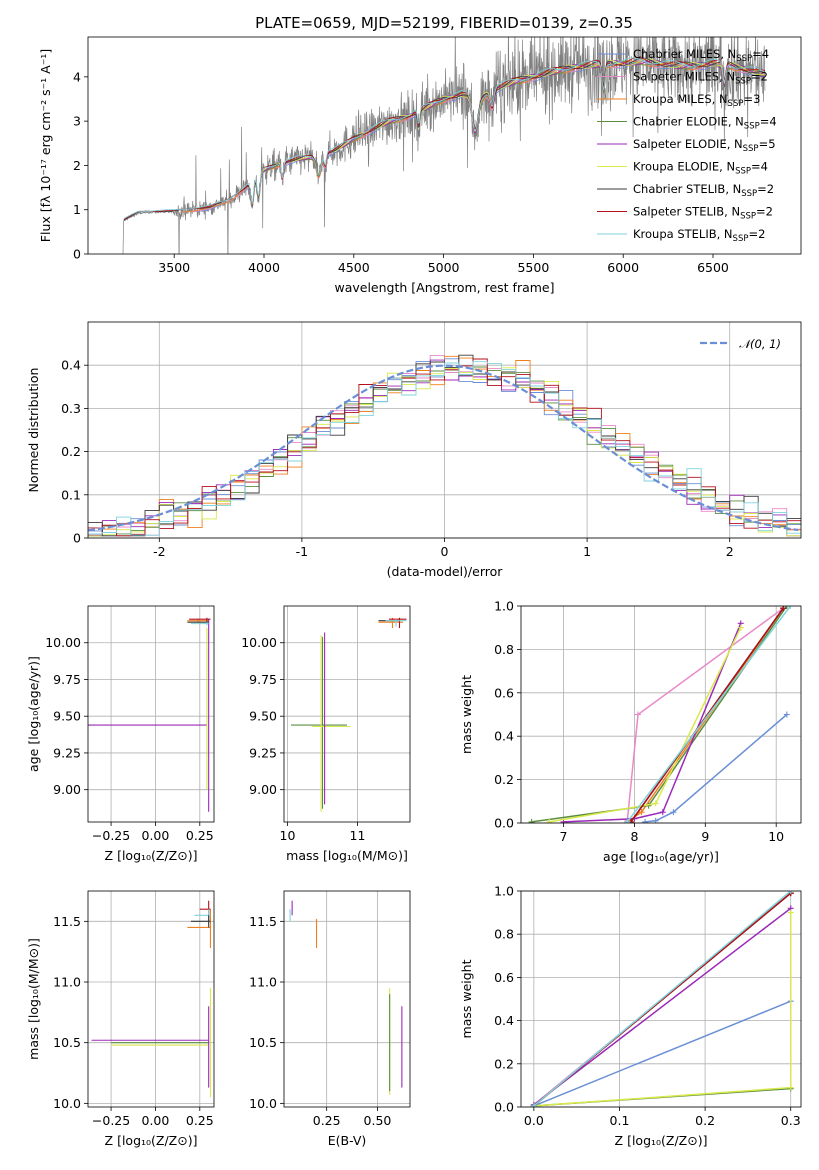 This screenshot has width=819, height=1170. Describe the element at coordinates (705, 123) in the screenshot. I see `legend-entry: Chabrier ELODIE, NSSP=4` at that location.